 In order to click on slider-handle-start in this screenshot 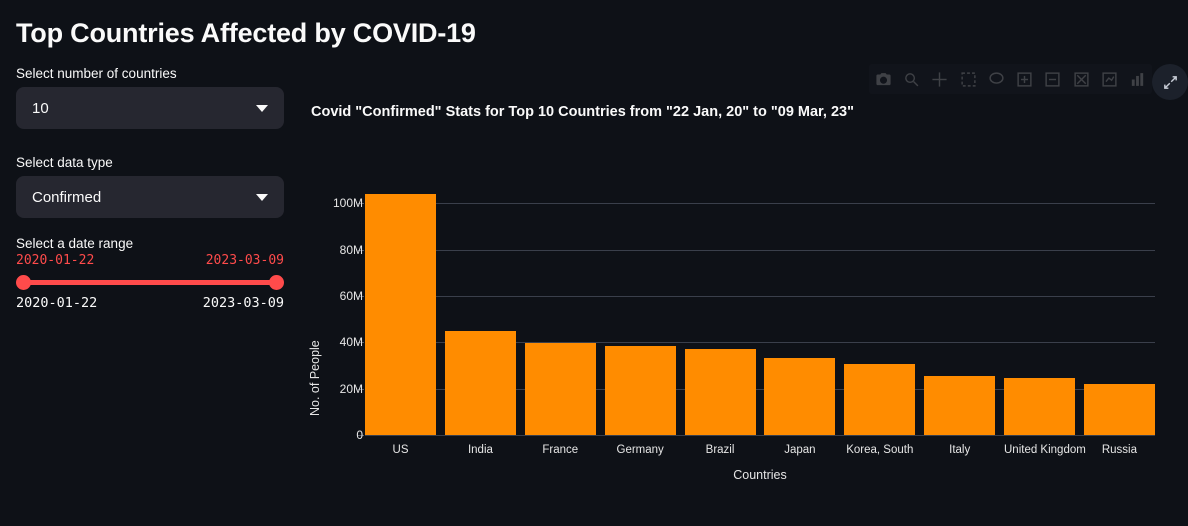, I will do `click(23, 282)`.